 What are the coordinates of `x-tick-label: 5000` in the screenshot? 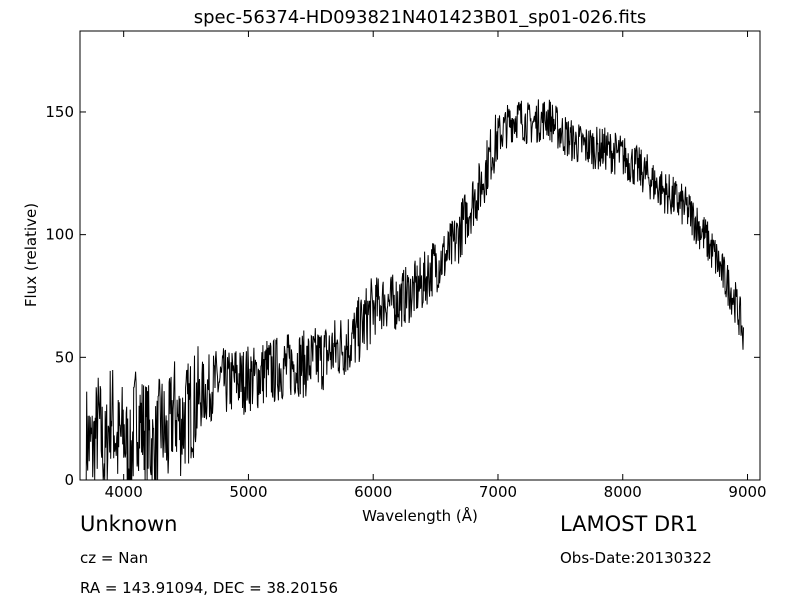 It's located at (248, 492).